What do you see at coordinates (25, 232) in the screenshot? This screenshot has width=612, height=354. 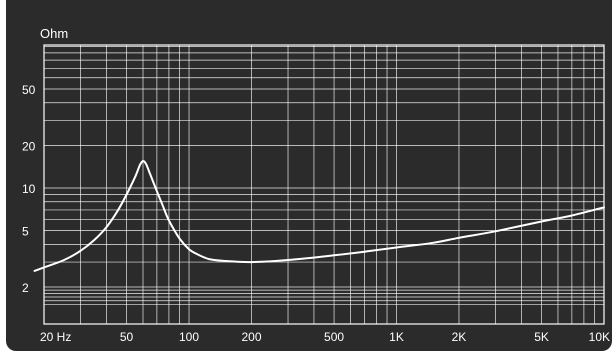 I see `y-tick-label: 5` at bounding box center [25, 232].